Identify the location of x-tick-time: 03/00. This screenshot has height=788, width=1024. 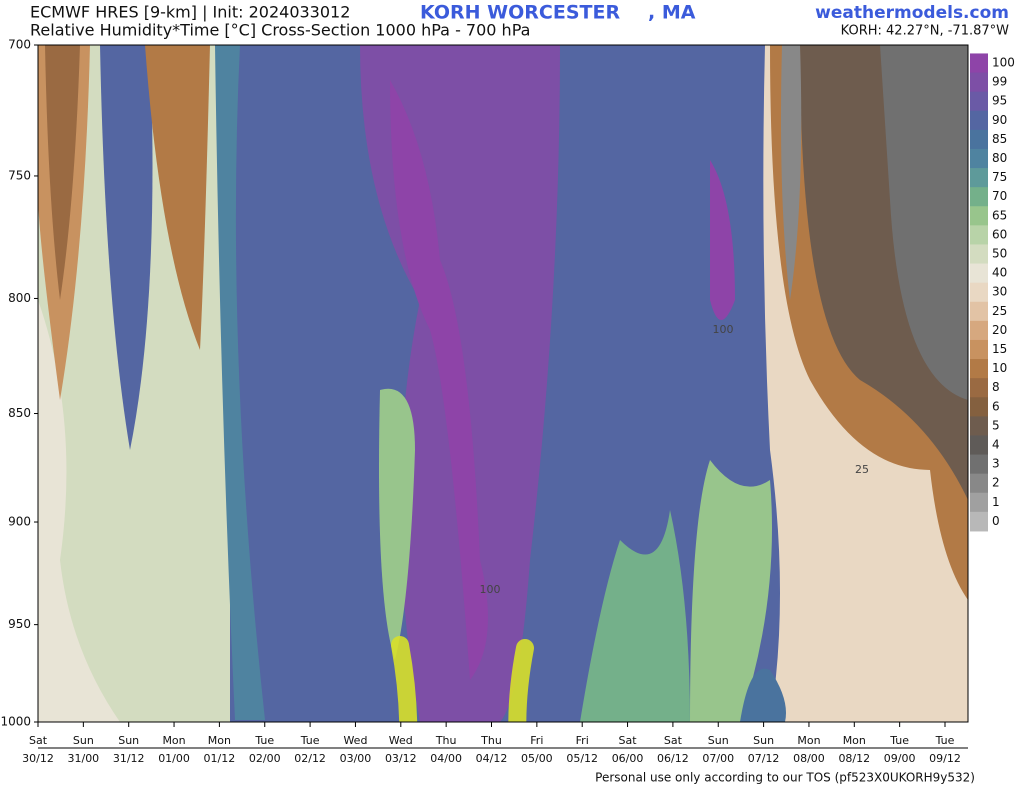
(356, 758).